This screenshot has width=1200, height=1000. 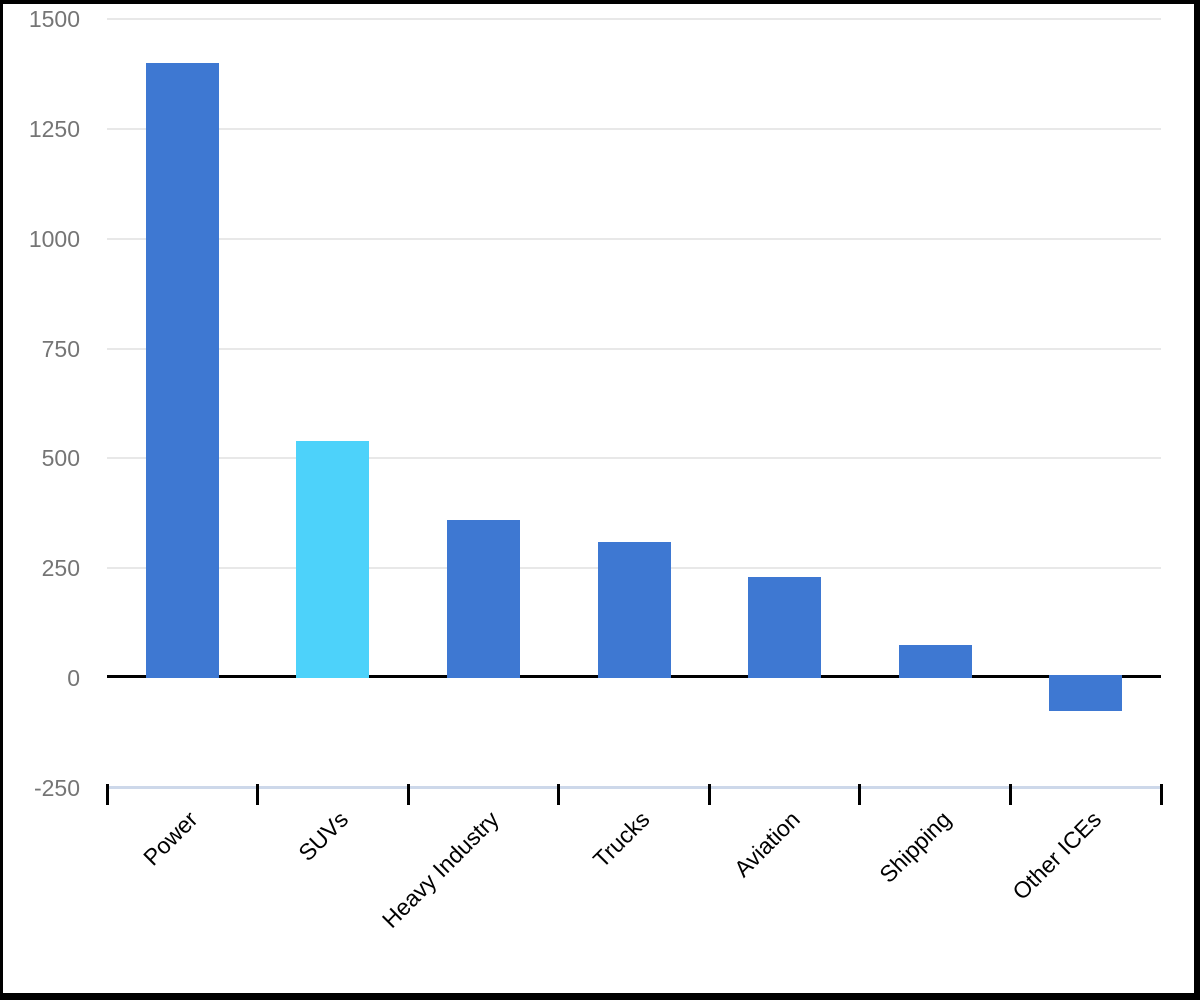 I want to click on x-axis-line, so click(x=634, y=787).